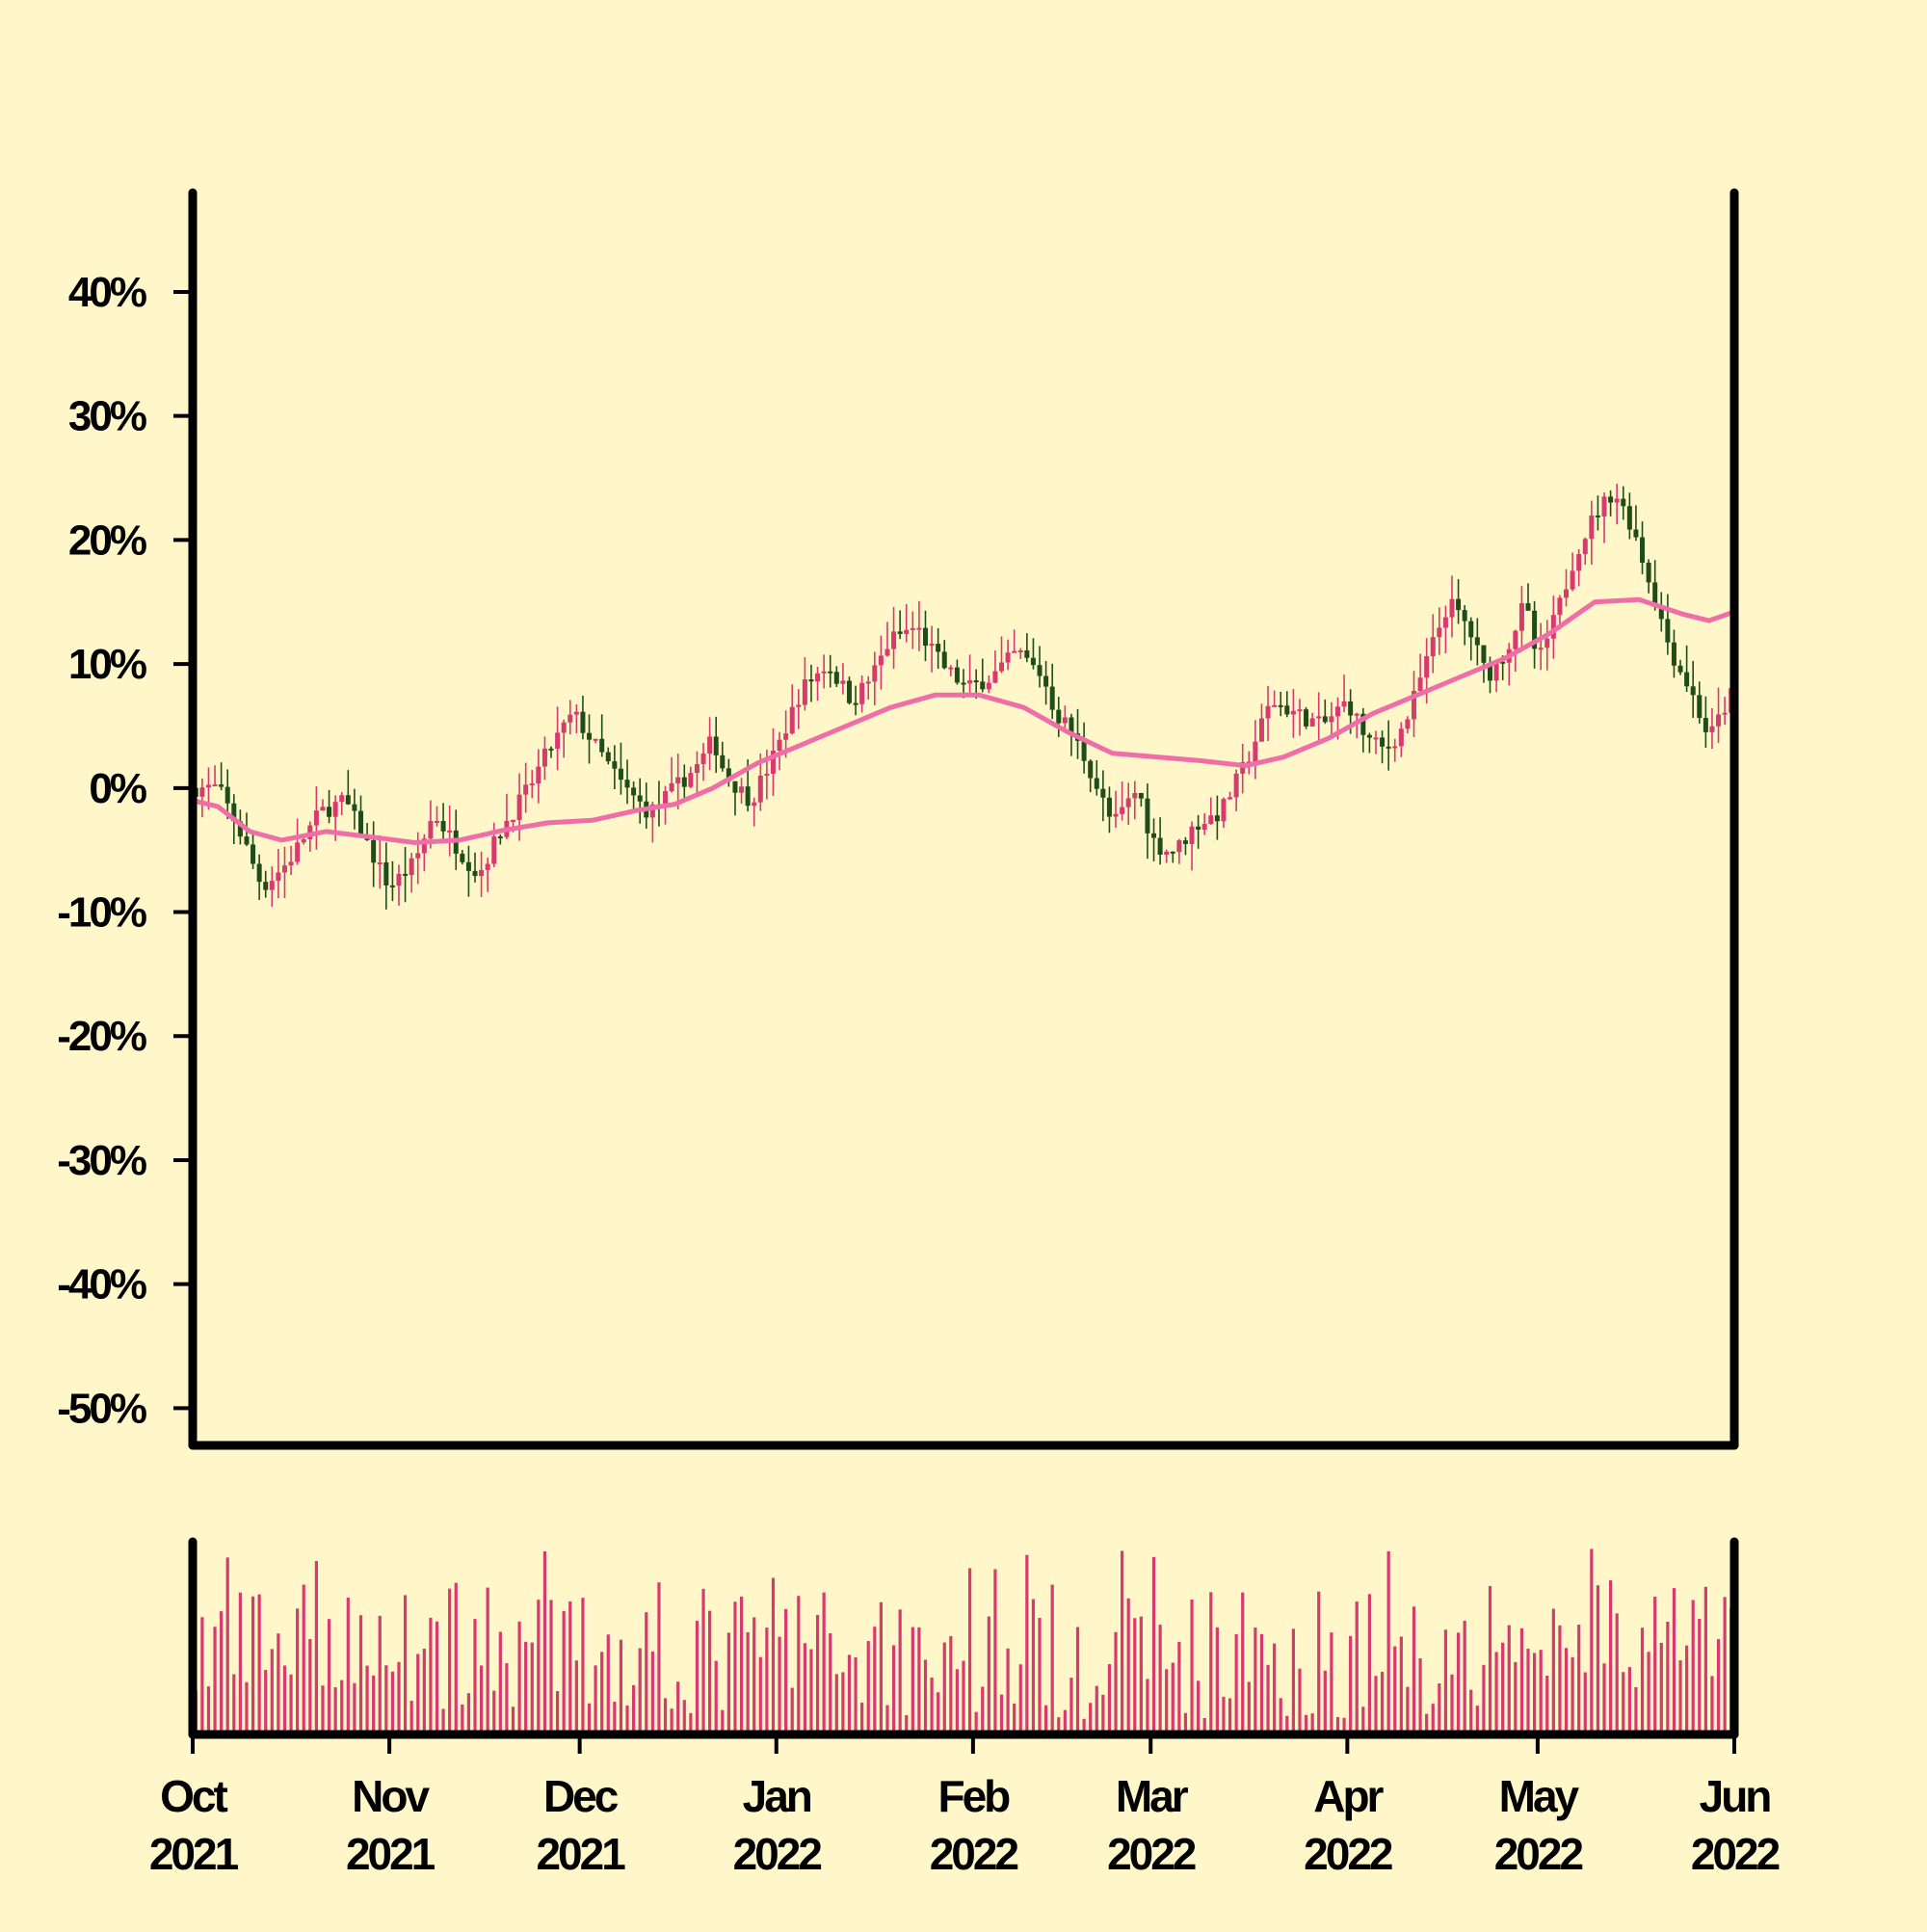  I want to click on volume-bars-layer, so click(963, 1641).